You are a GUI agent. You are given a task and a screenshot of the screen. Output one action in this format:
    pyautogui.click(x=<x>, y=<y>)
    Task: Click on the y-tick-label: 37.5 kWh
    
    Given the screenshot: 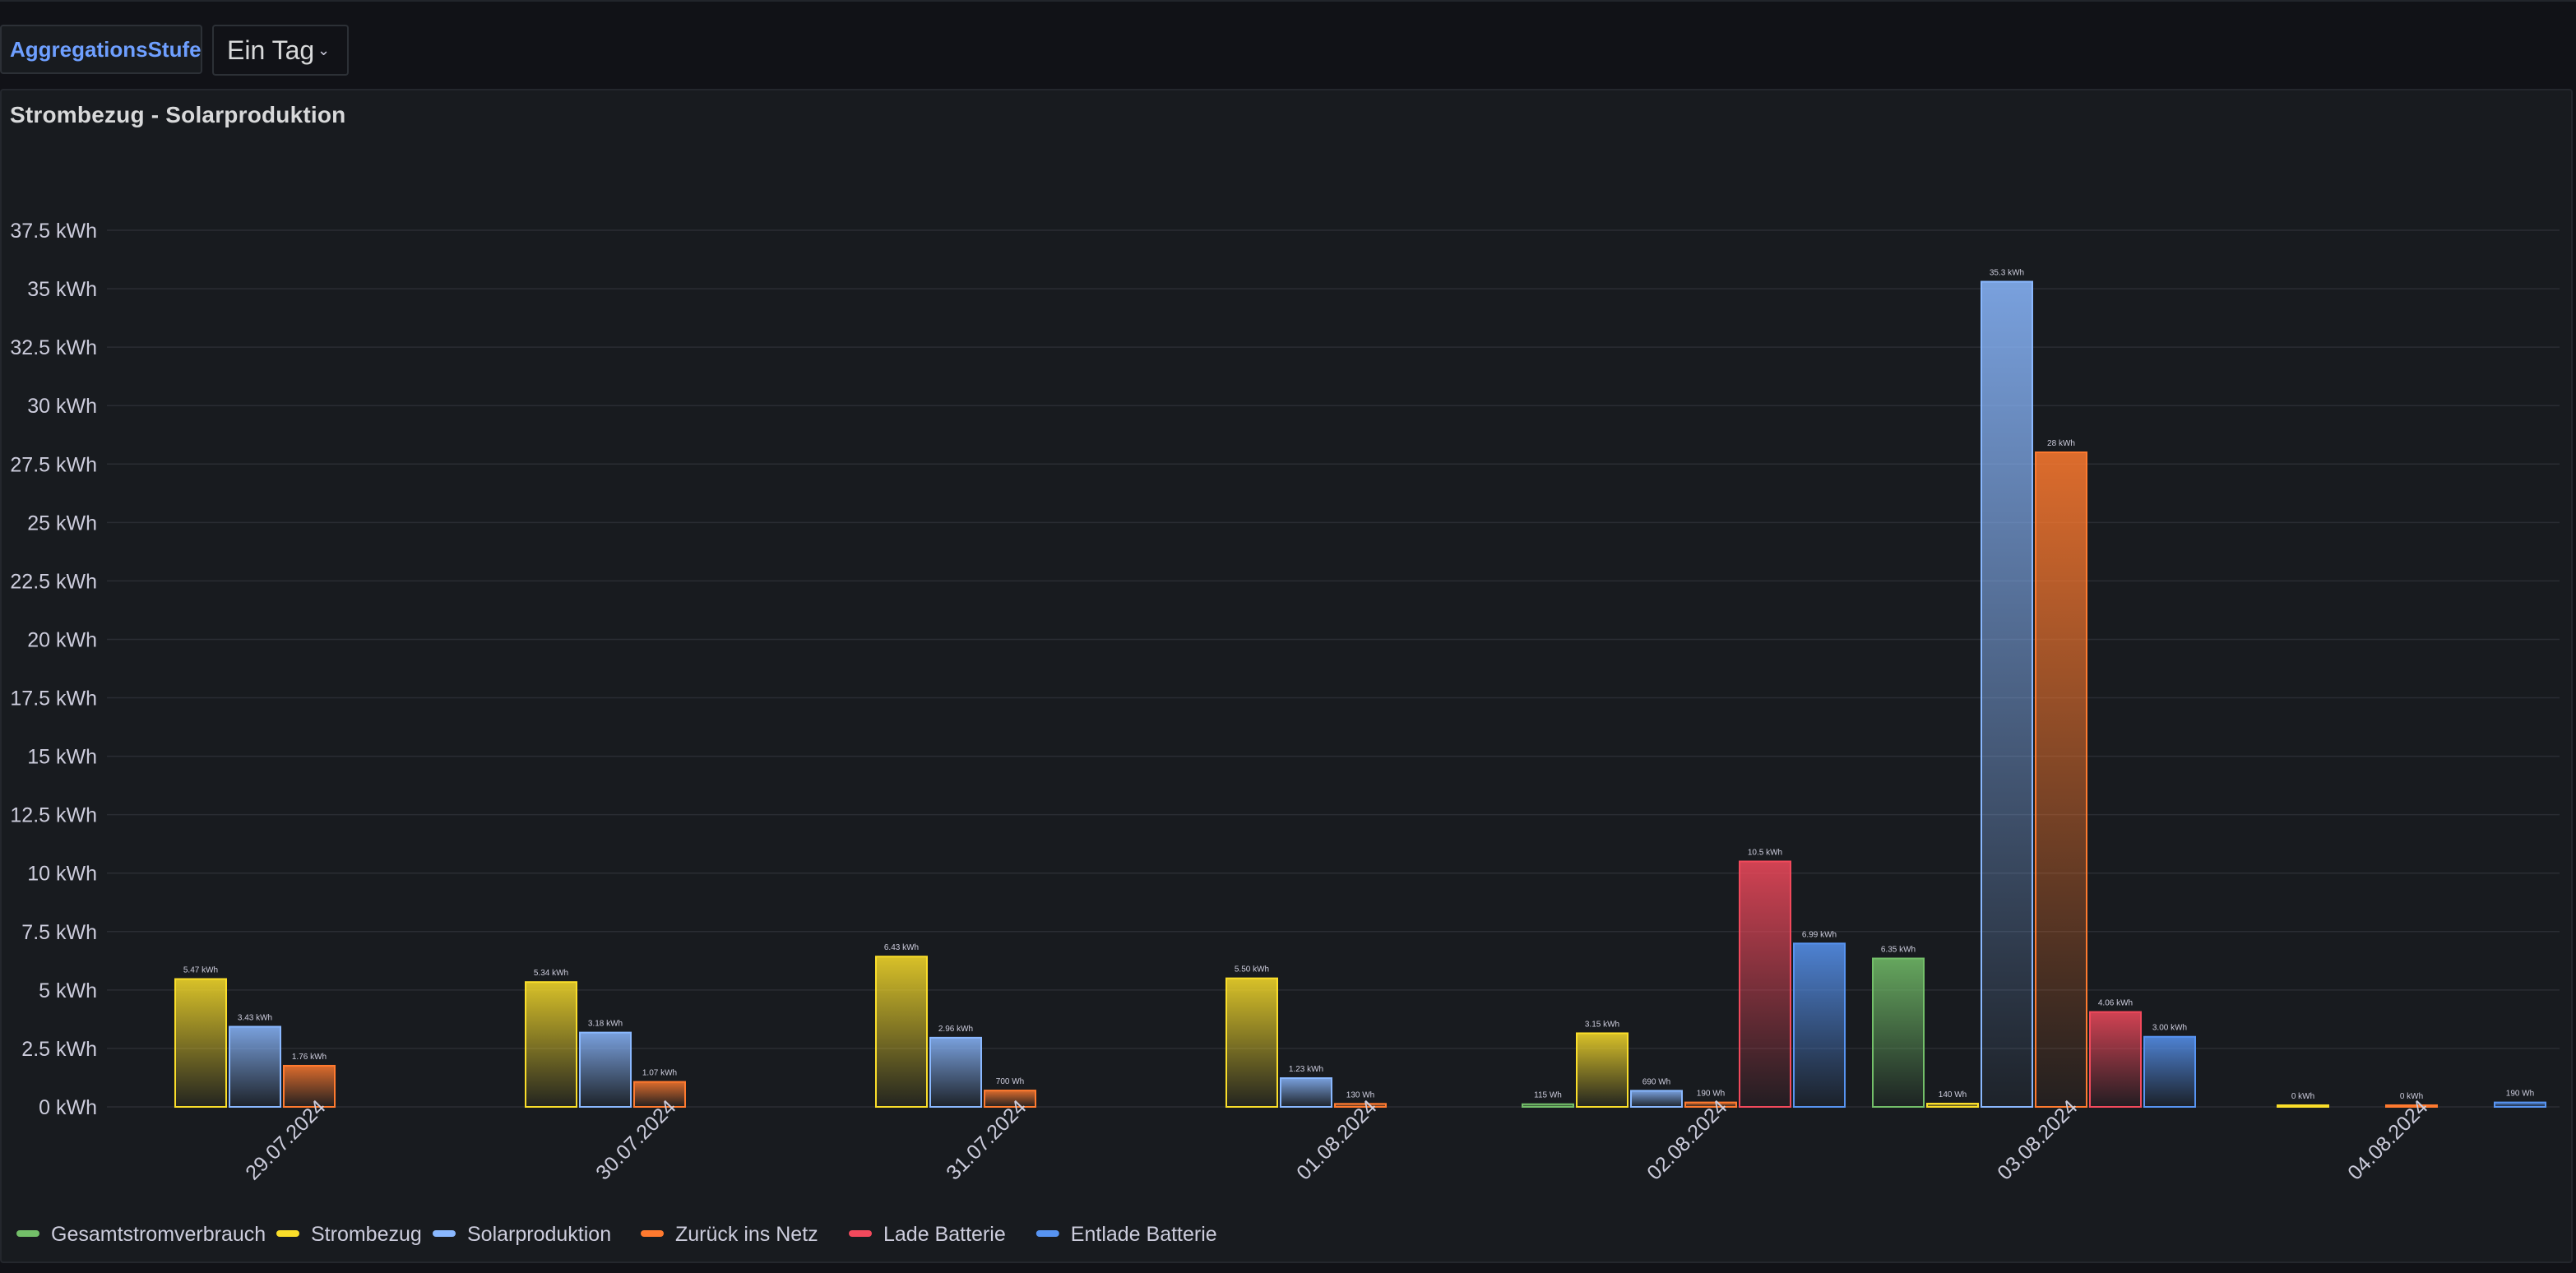 What is the action you would take?
    pyautogui.click(x=53, y=231)
    